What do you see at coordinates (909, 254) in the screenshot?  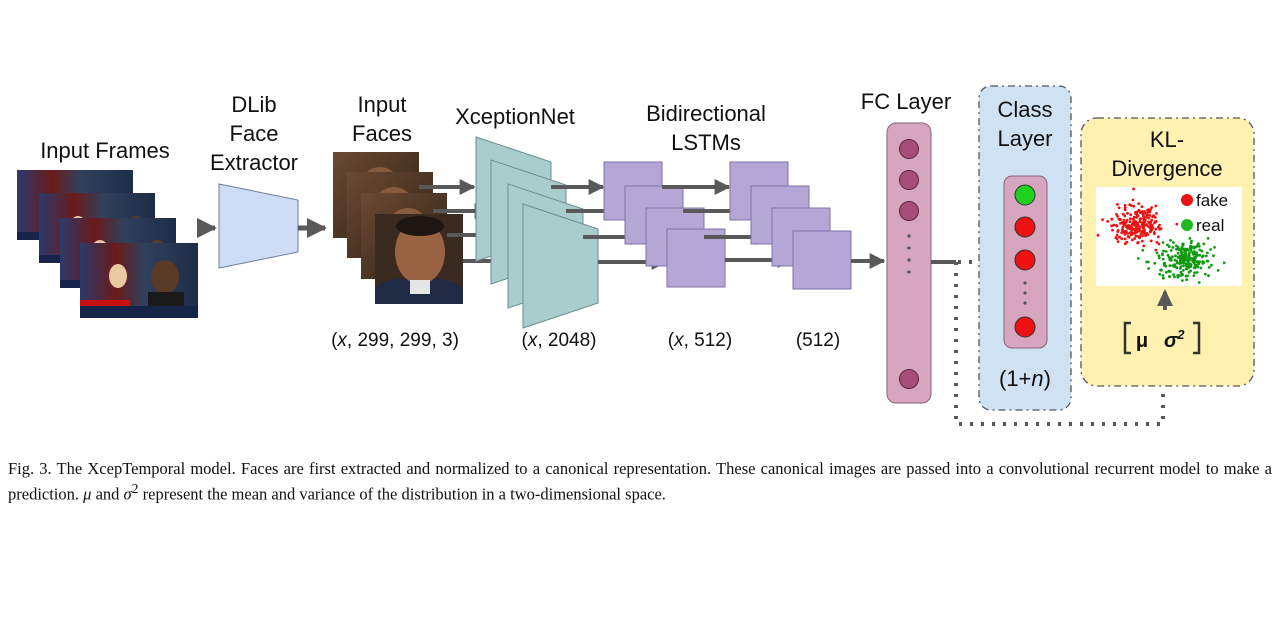 I see `fc-ellipsis` at bounding box center [909, 254].